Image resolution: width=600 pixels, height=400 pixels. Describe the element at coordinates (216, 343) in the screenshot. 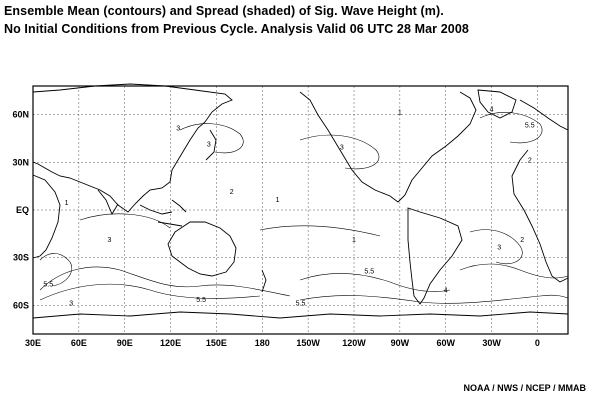

I see `longitude-label: 150E` at that location.